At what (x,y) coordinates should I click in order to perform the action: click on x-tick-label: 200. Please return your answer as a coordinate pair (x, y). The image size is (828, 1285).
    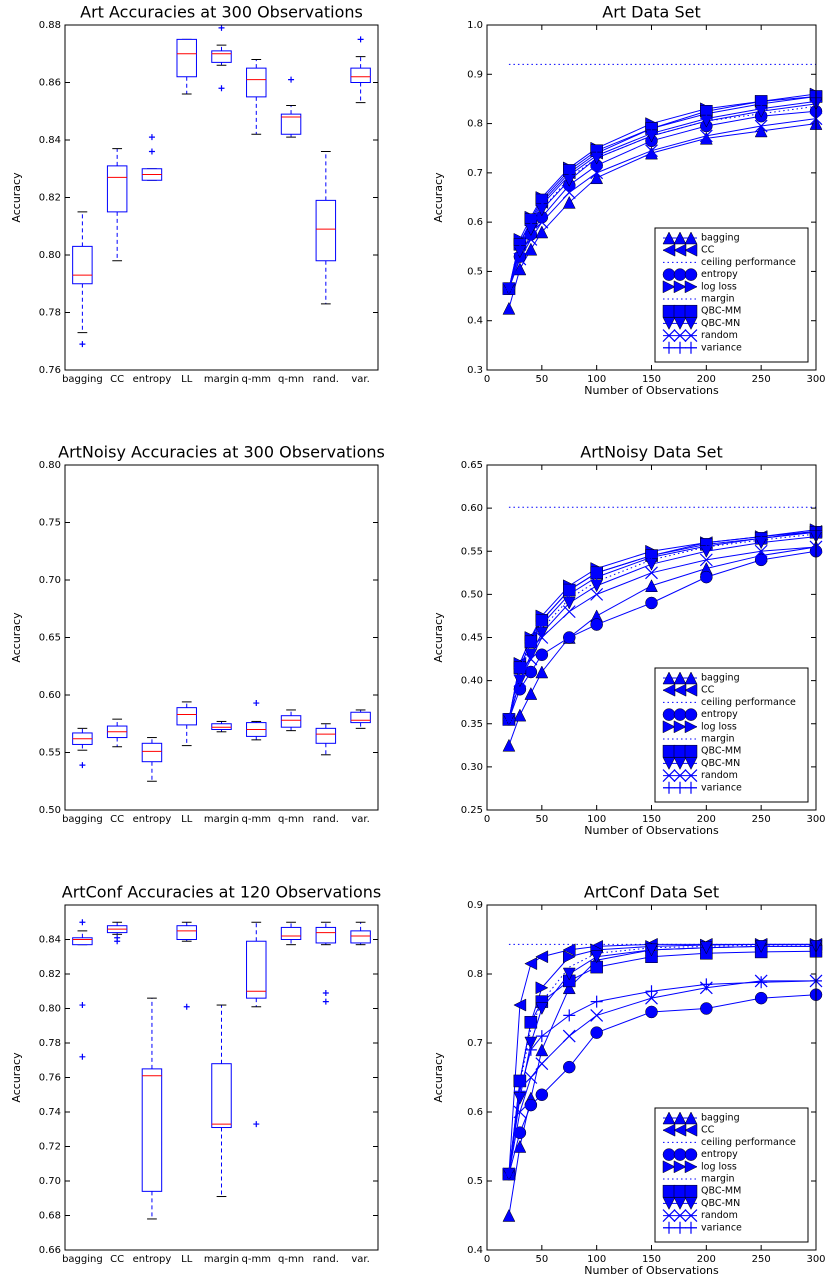
    Looking at the image, I should click on (706, 1259).